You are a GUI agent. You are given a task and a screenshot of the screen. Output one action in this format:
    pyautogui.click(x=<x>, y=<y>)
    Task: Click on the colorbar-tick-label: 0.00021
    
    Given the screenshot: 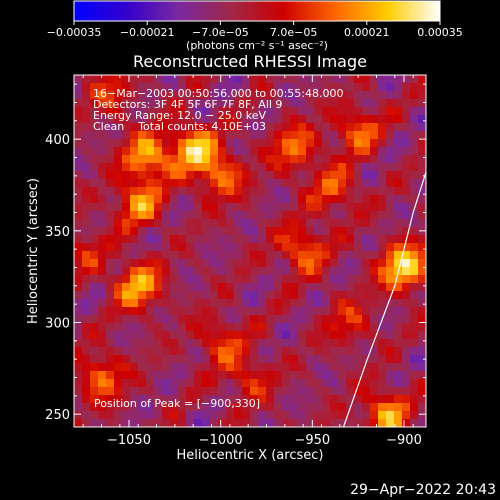 What is the action you would take?
    pyautogui.click(x=367, y=32)
    